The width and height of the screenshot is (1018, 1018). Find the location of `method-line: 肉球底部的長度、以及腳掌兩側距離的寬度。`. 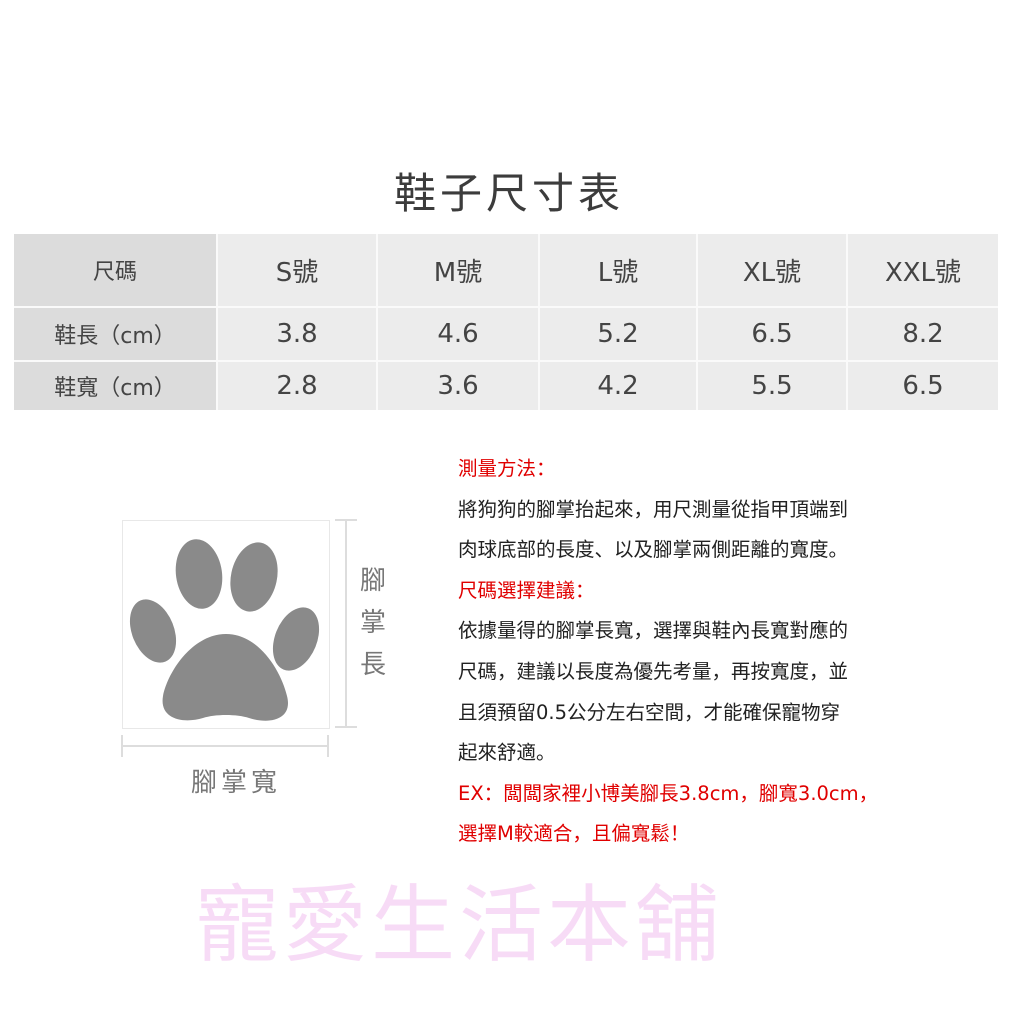

method-line: 肉球底部的長度、以及腳掌兩側距離的寬度。 is located at coordinates (653, 550).